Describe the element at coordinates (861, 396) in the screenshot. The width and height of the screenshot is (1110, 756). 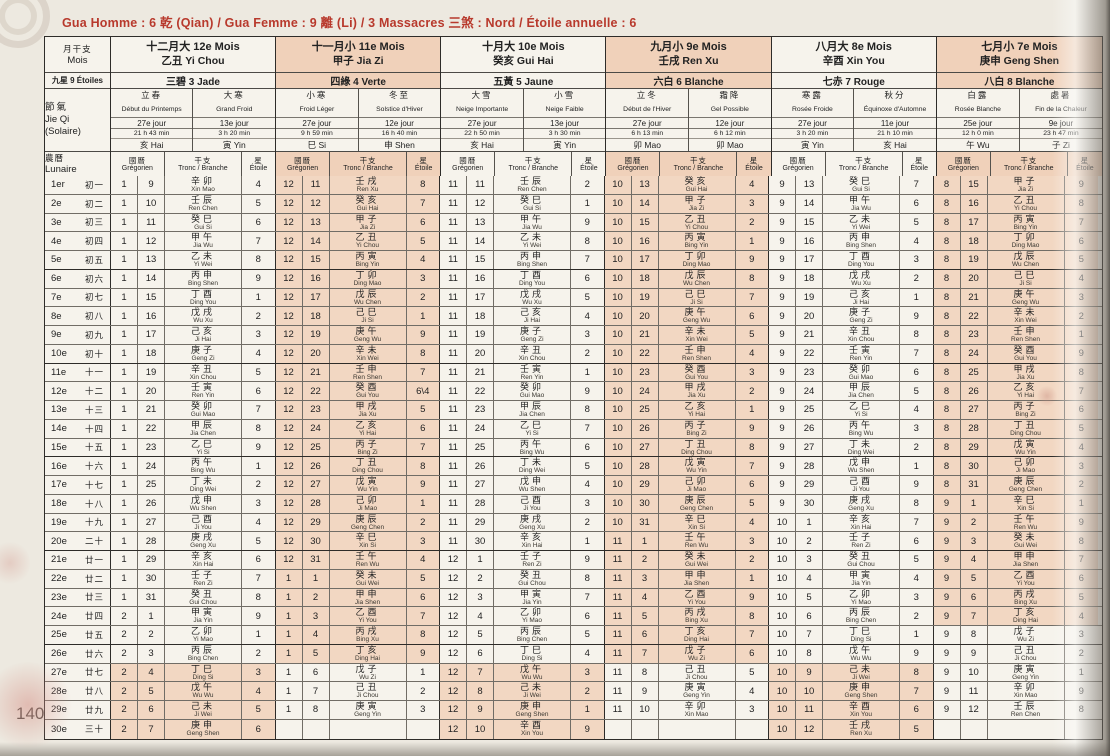
I see `stem-branch-pinyin: Jia Chen` at that location.